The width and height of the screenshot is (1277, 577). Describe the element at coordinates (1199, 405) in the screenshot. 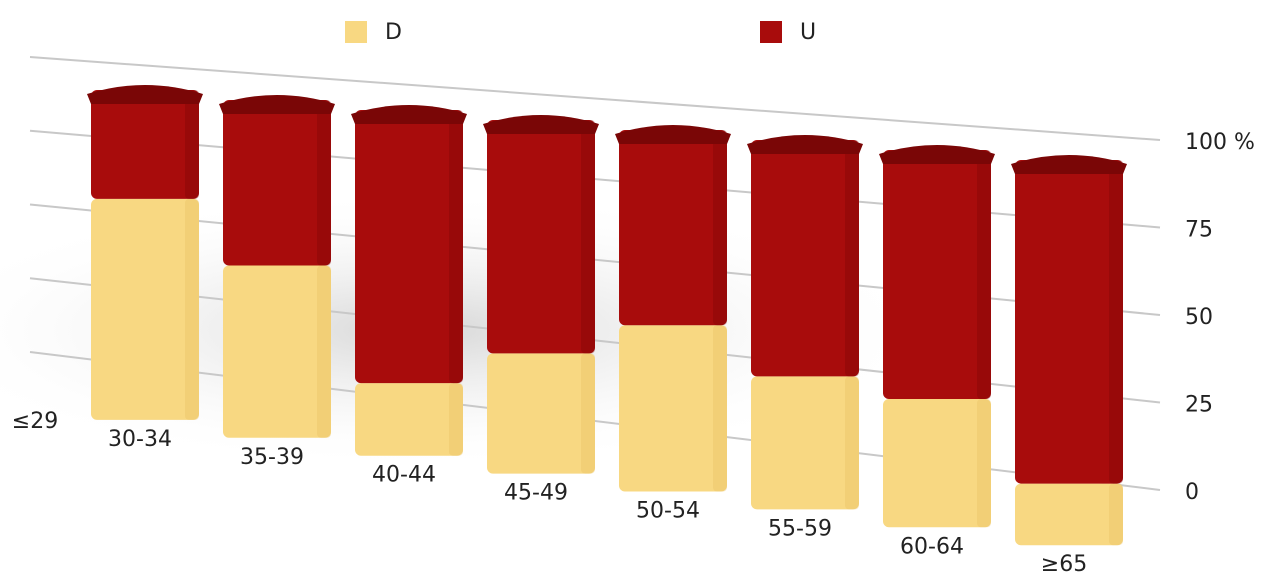

I see `y-tick-label: 25` at that location.